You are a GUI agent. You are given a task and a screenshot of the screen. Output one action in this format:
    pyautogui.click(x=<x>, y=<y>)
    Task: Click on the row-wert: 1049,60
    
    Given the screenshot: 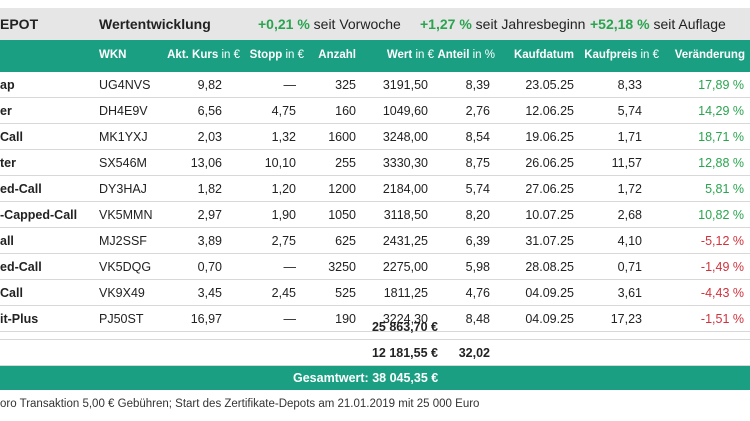 What is the action you would take?
    pyautogui.click(x=405, y=111)
    